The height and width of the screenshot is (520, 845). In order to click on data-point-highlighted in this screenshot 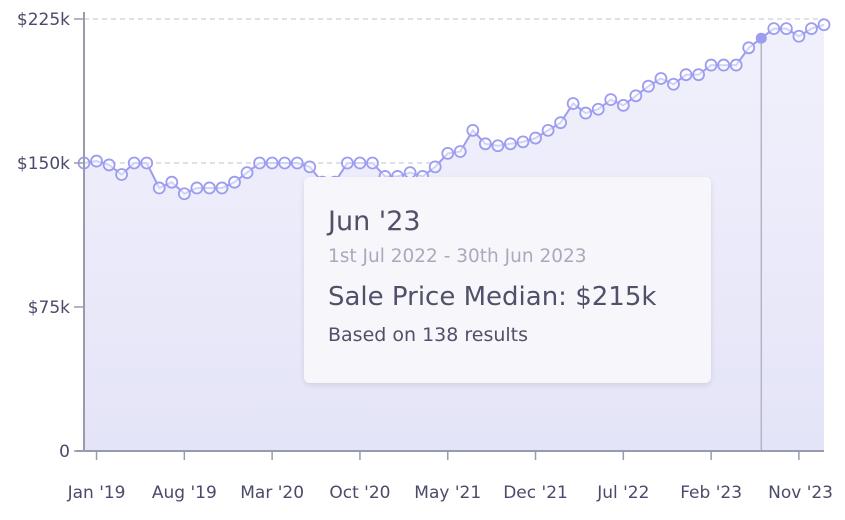, I will do `click(761, 38)`.